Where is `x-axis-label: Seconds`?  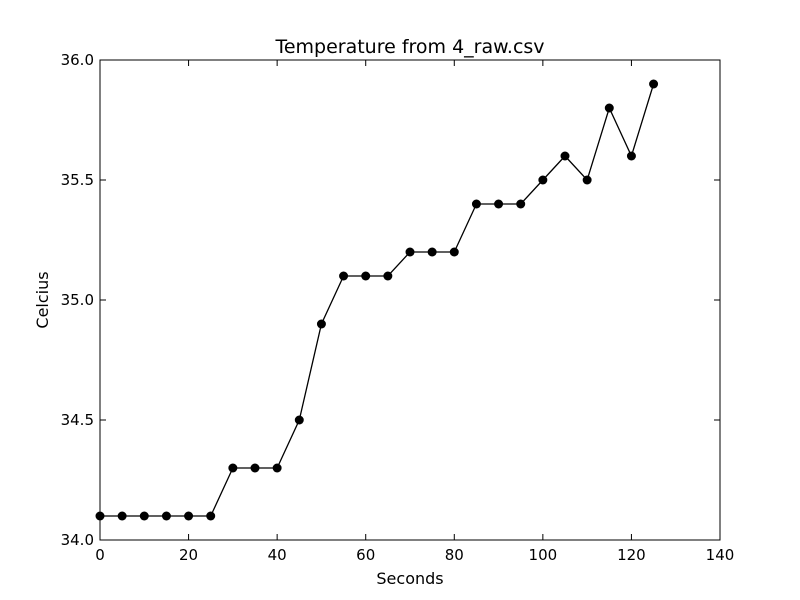
x-axis-label: Seconds is located at coordinates (409, 578).